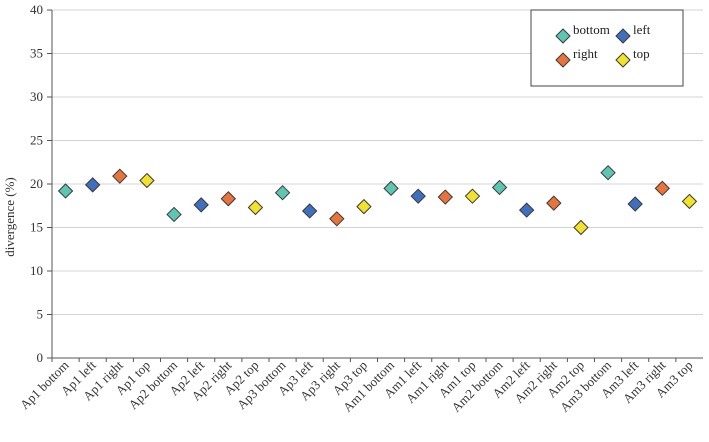 The height and width of the screenshot is (442, 709). What do you see at coordinates (36, 53) in the screenshot?
I see `y-tick-label: 35` at bounding box center [36, 53].